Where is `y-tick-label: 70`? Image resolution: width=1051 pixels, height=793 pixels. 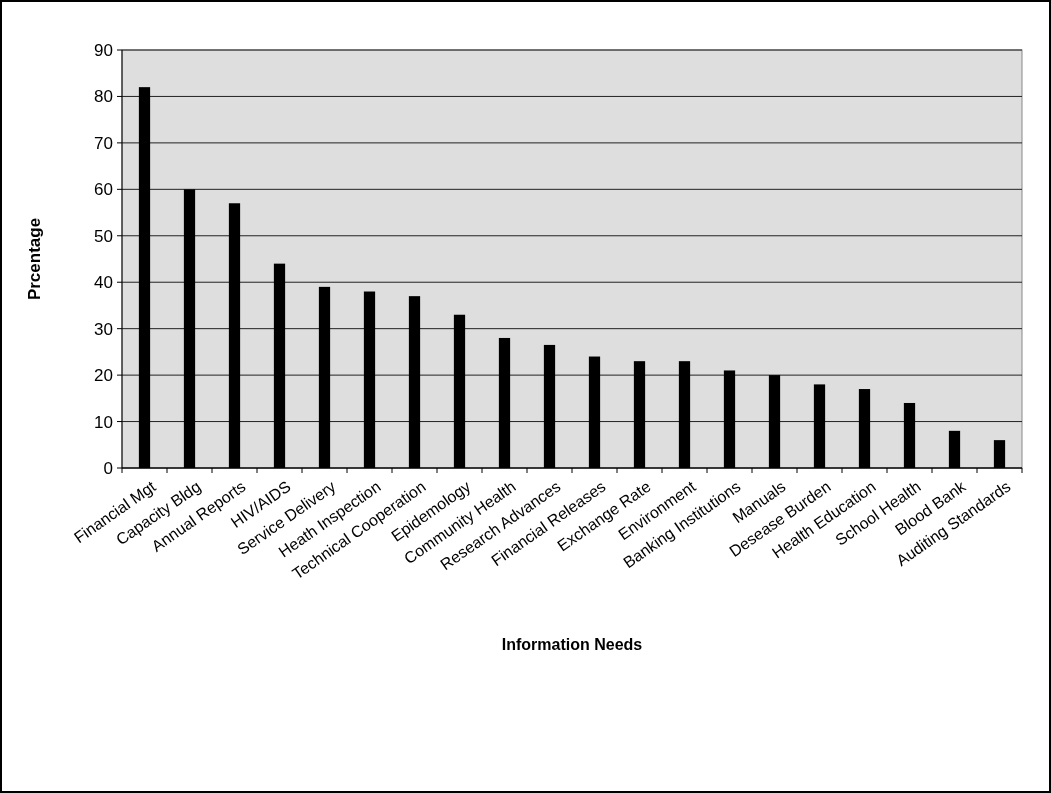 y-tick-label: 70 is located at coordinates (103, 143).